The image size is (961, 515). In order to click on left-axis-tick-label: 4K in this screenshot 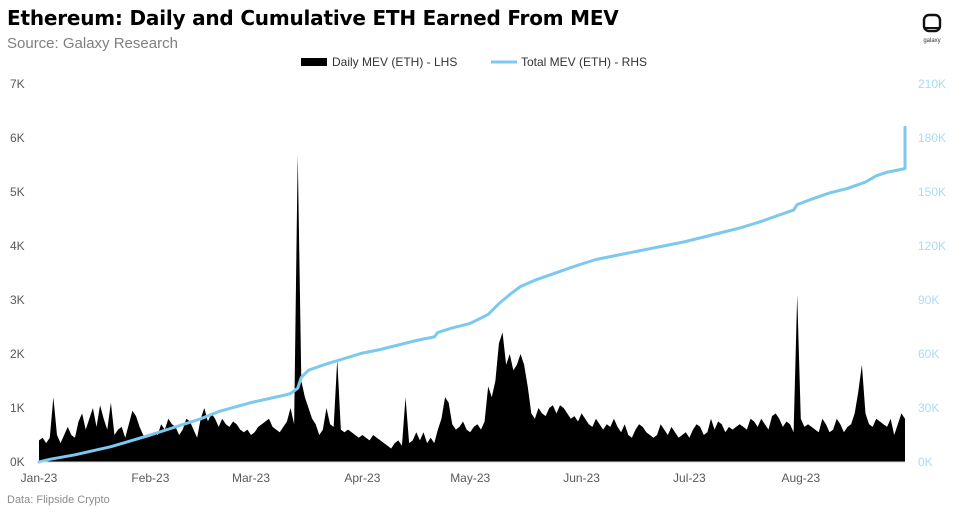, I will do `click(17, 246)`.